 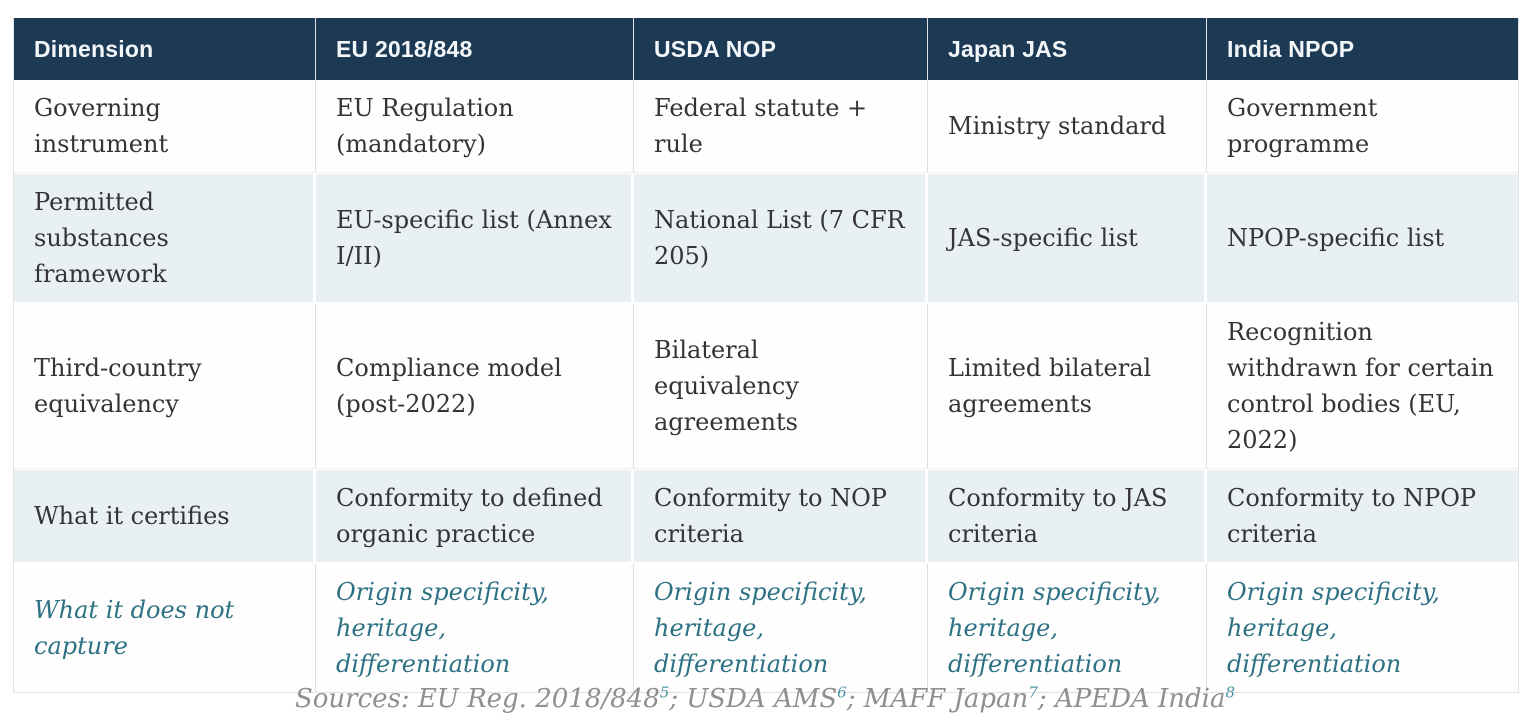 What do you see at coordinates (1067, 49) in the screenshot?
I see `column-header-japan-jas: Japan JAS` at bounding box center [1067, 49].